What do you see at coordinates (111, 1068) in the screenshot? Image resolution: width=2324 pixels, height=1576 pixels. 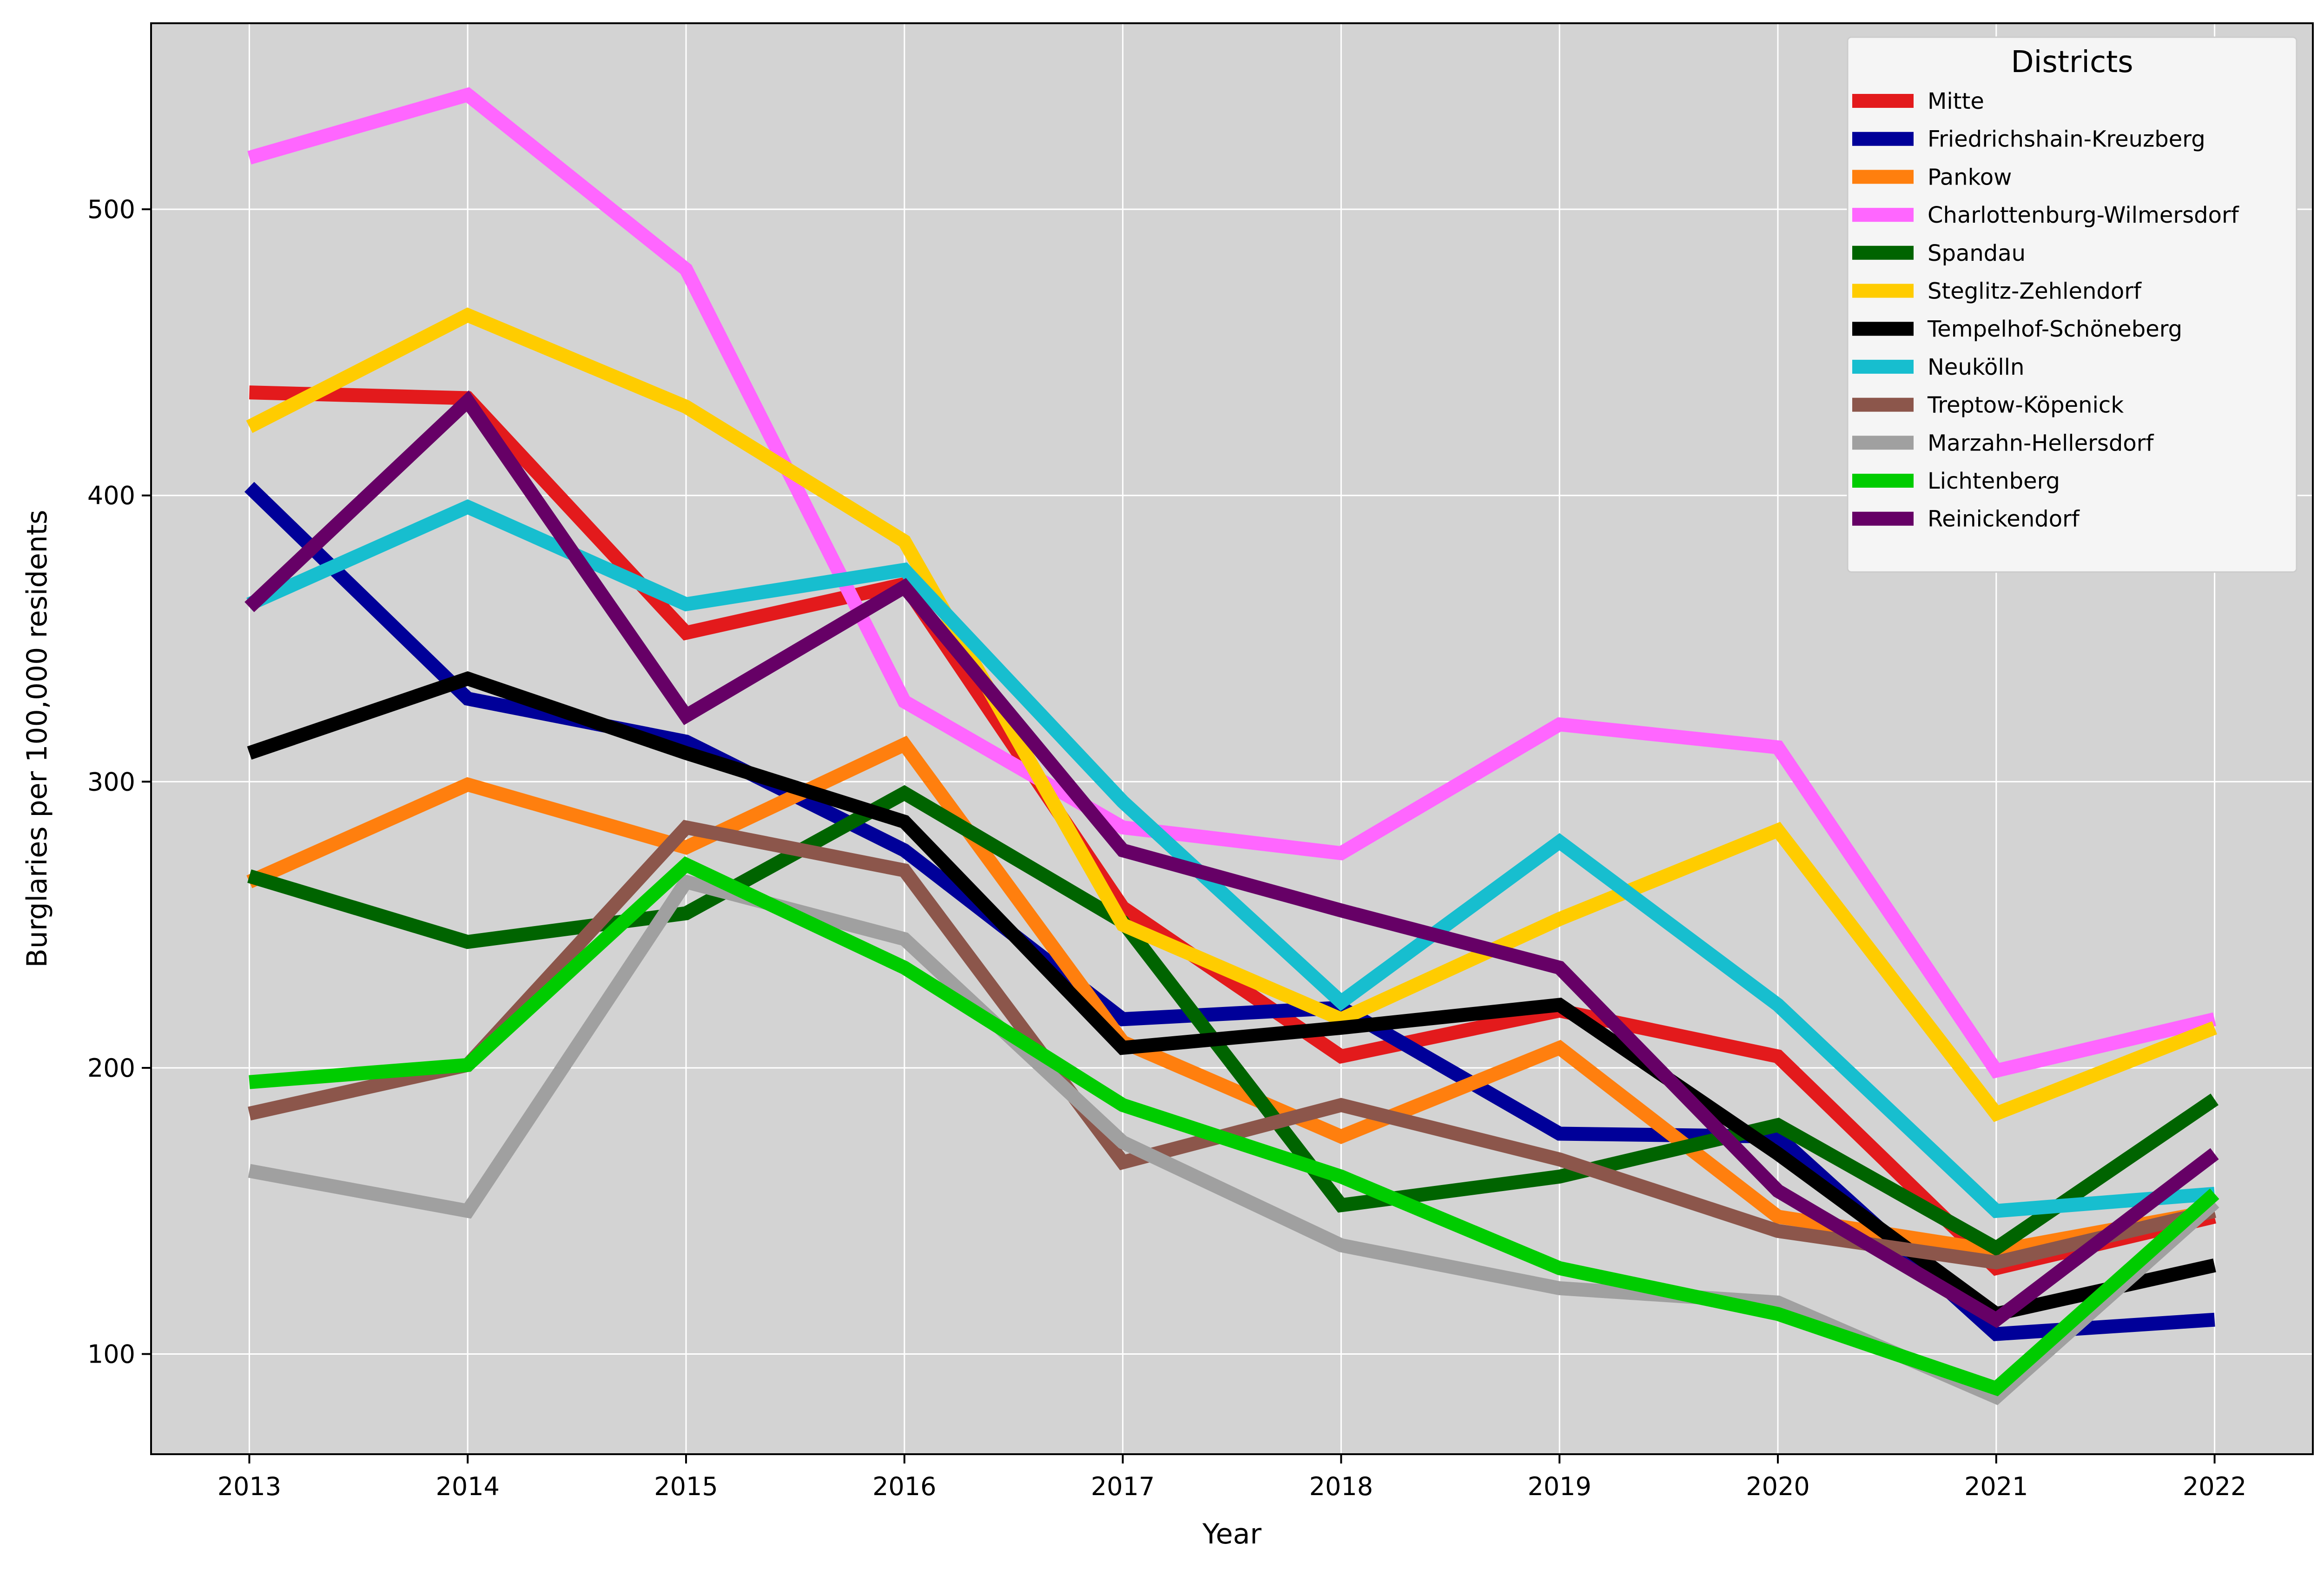 I see `y-tick-label: 200` at bounding box center [111, 1068].